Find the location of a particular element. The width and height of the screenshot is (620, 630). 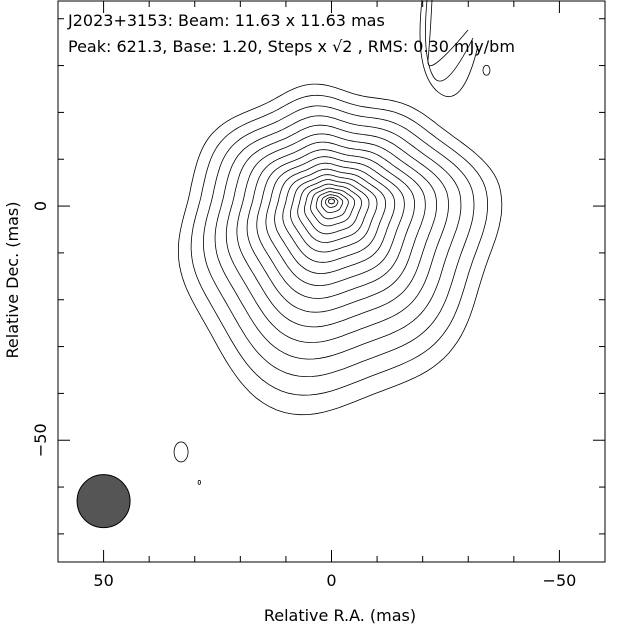

y-tick-label: 0 is located at coordinates (40, 206).